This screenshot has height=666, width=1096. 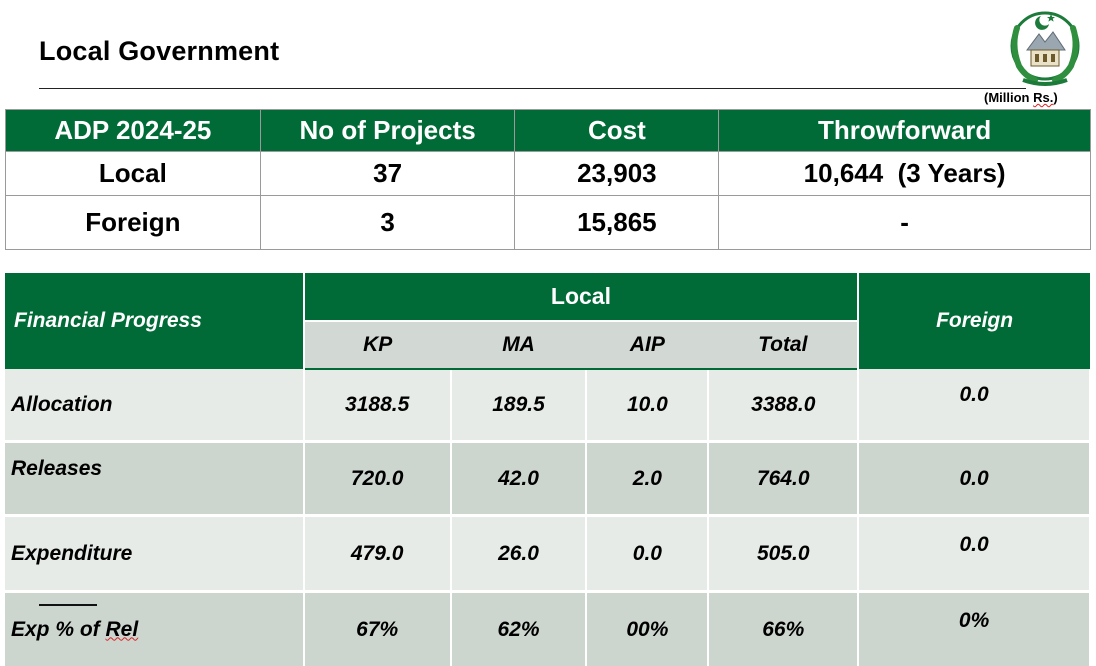 What do you see at coordinates (133, 174) in the screenshot?
I see `summary-label: Local` at bounding box center [133, 174].